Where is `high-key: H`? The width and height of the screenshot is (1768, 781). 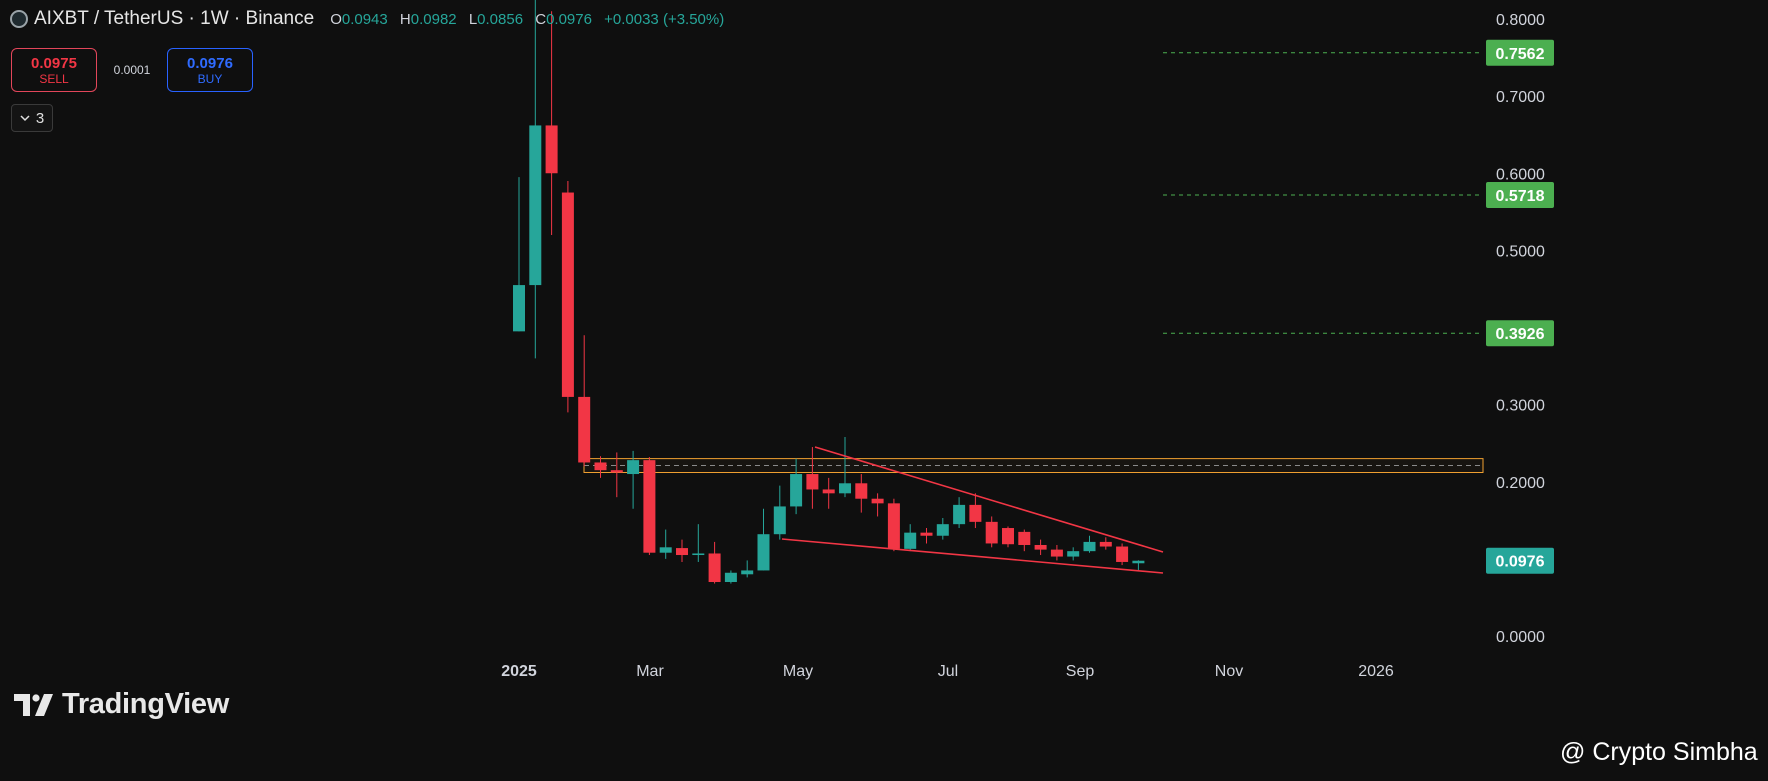
high-key: H is located at coordinates (405, 19).